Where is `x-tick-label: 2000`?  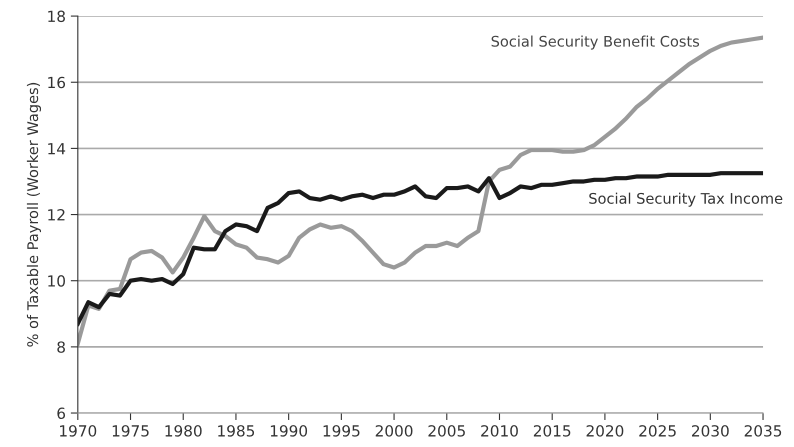 x-tick-label: 2000 is located at coordinates (394, 431).